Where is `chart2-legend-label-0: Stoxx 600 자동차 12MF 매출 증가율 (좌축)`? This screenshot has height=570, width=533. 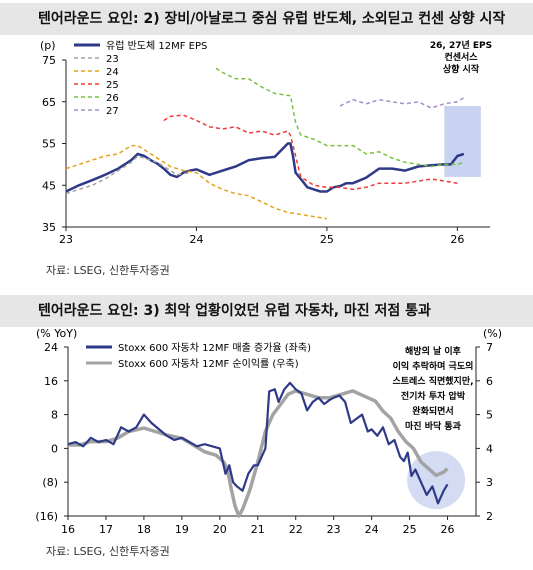 chart2-legend-label-0: Stoxx 600 자동차 12MF 매출 증가율 (좌축) is located at coordinates (214, 348).